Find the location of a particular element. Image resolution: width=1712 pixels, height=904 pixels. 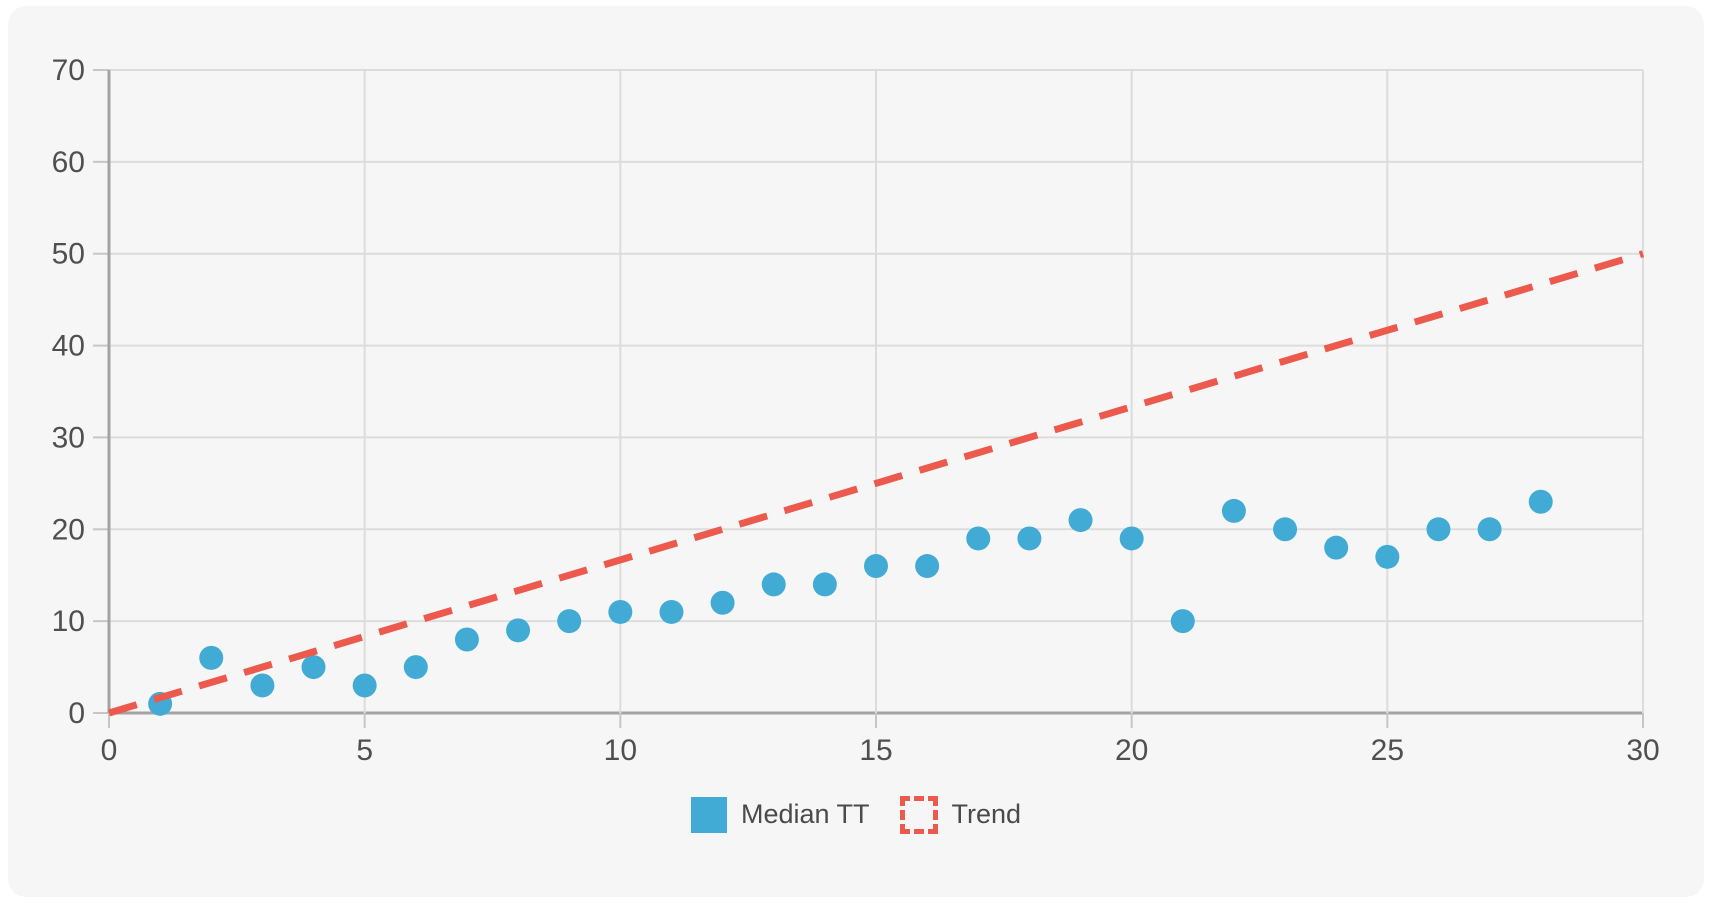

x-tick-label: 5 is located at coordinates (364, 750).